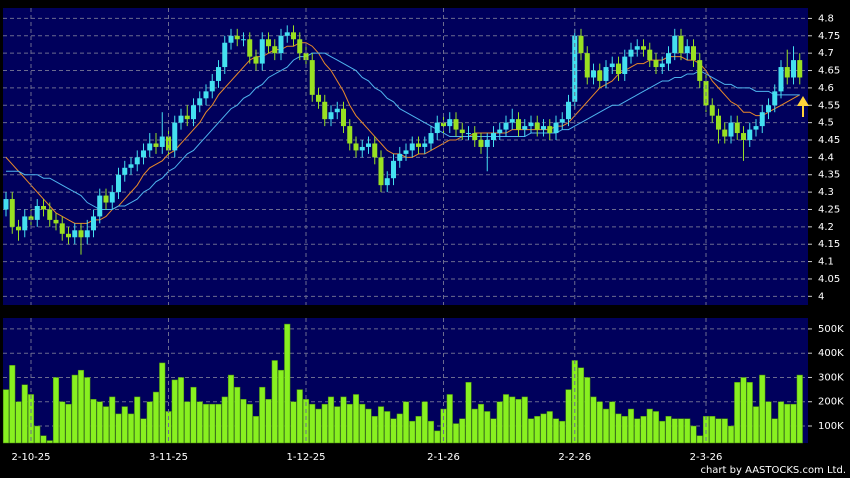 The height and width of the screenshot is (478, 850). I want to click on y-tick-label: 4.55, so click(829, 105).